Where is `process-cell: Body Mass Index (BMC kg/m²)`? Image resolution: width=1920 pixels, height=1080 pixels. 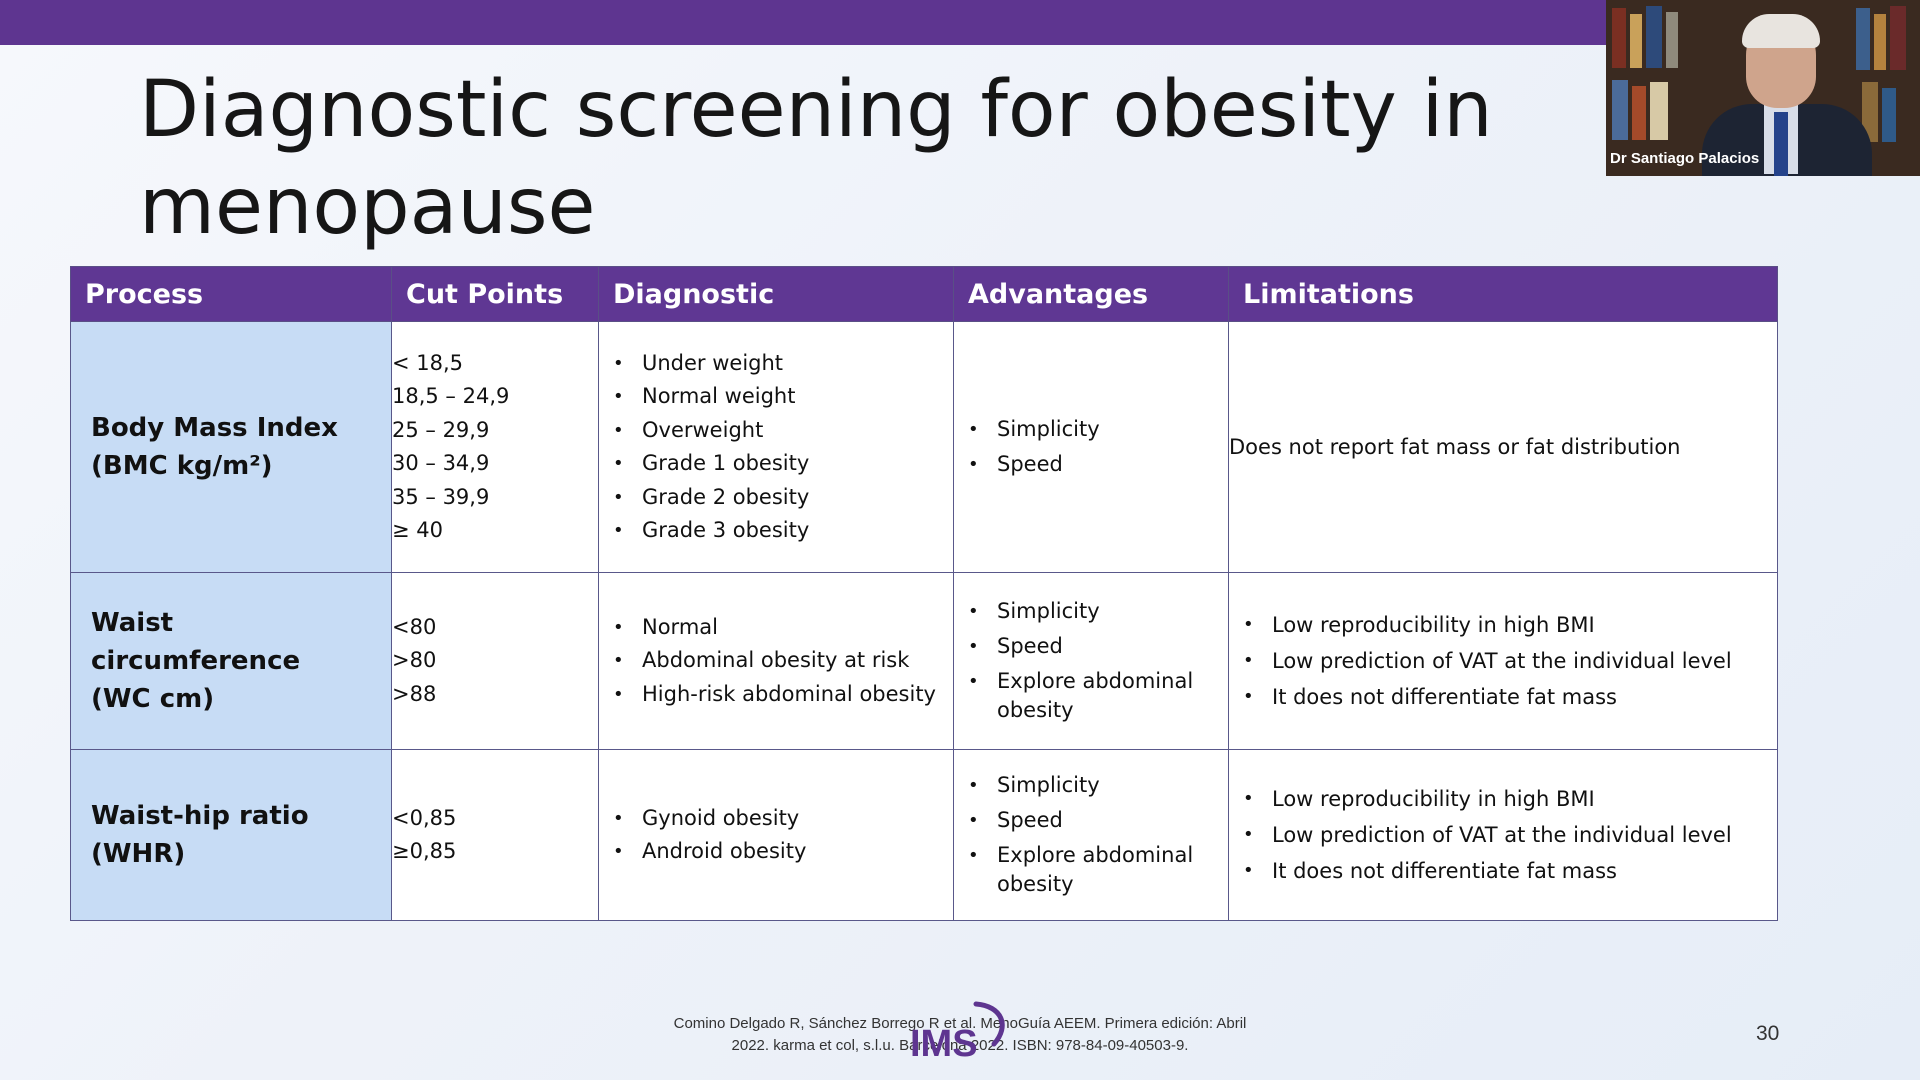 process-cell: Body Mass Index (BMC kg/m²) is located at coordinates (231, 447).